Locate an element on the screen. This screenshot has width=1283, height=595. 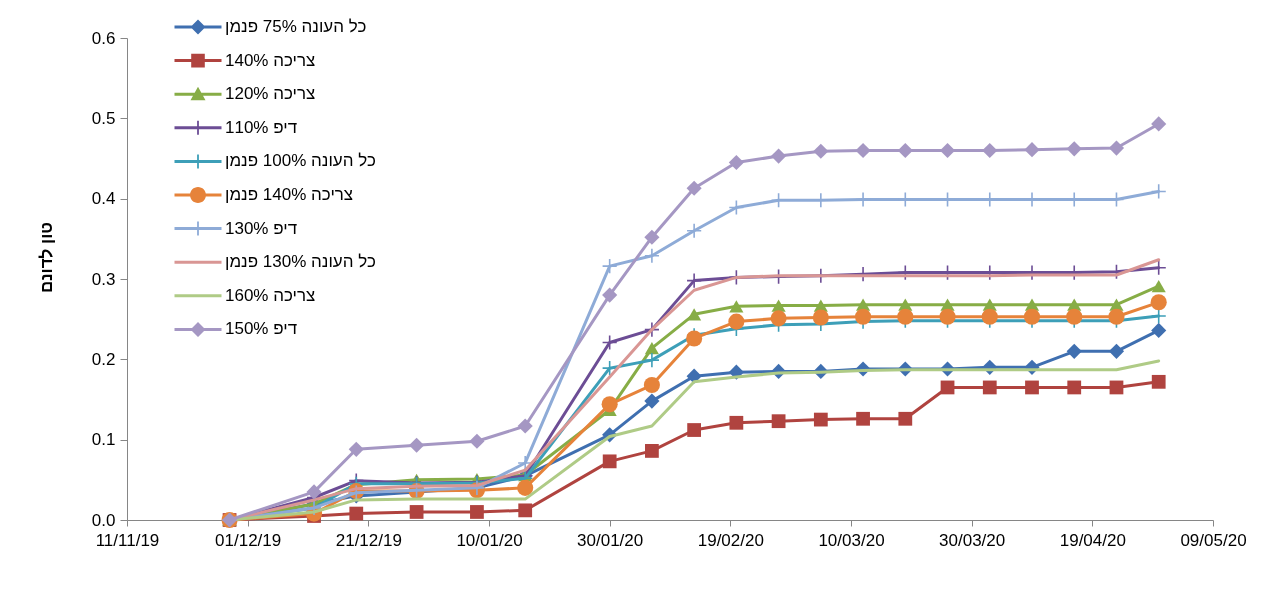
legend-label: צריכה 160% is located at coordinates (270, 295).